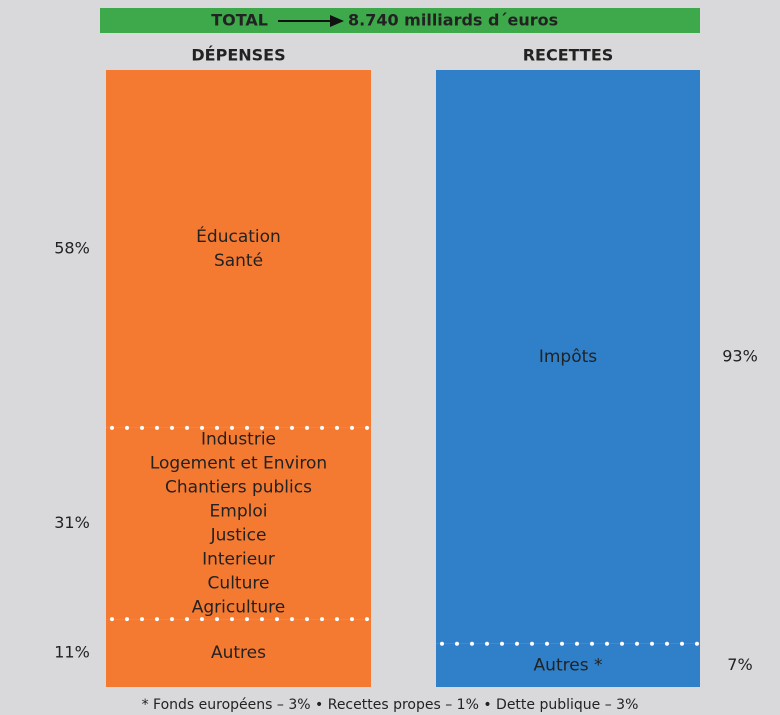 This screenshot has width=780, height=715. What do you see at coordinates (238, 439) in the screenshot?
I see `segment-label: Industrie` at bounding box center [238, 439].